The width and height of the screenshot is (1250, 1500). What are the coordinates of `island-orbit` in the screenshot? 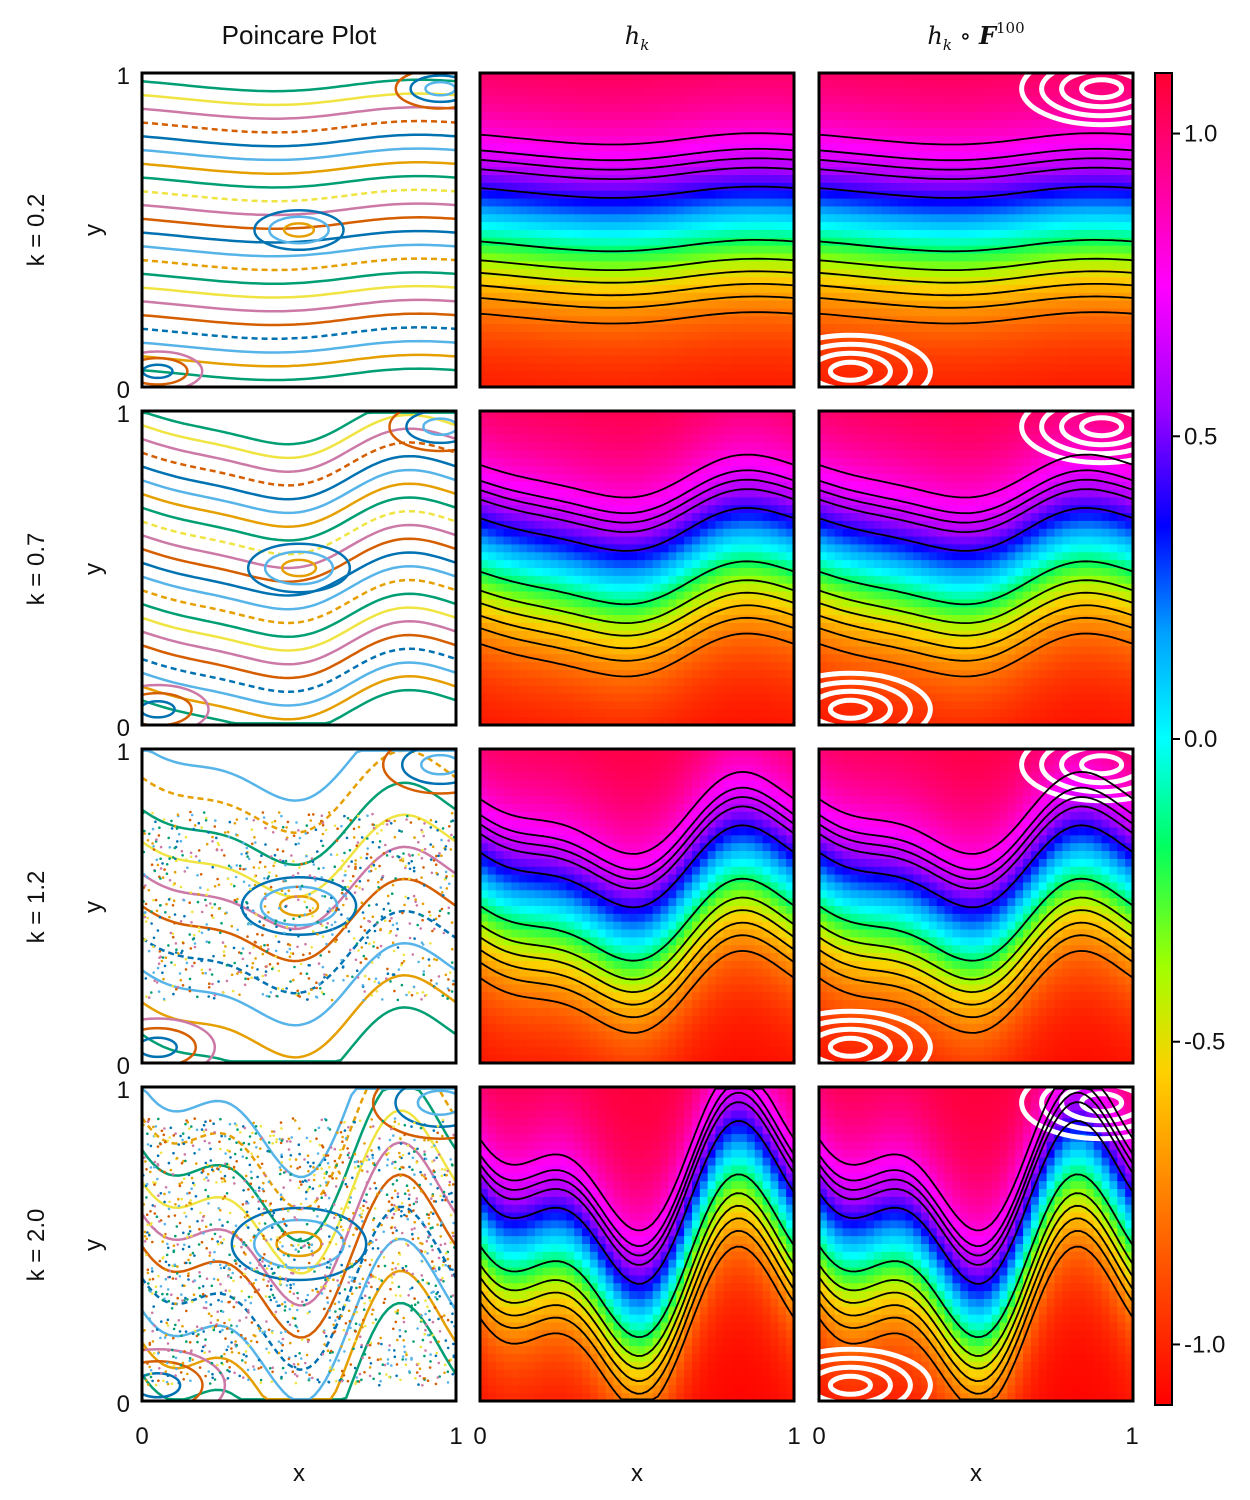 It's located at (159, 709).